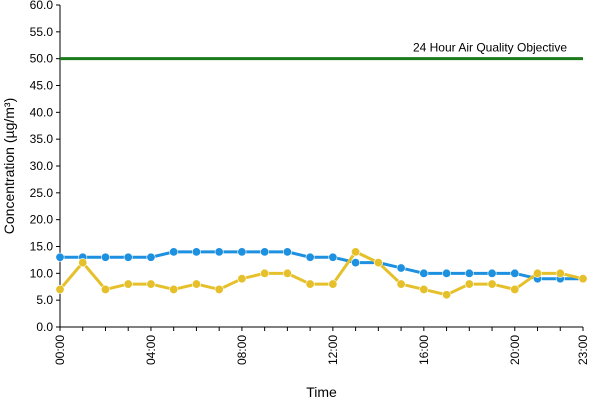 Image resolution: width=600 pixels, height=400 pixels. What do you see at coordinates (333, 350) in the screenshot?
I see `x-tick-label: 12:00` at bounding box center [333, 350].